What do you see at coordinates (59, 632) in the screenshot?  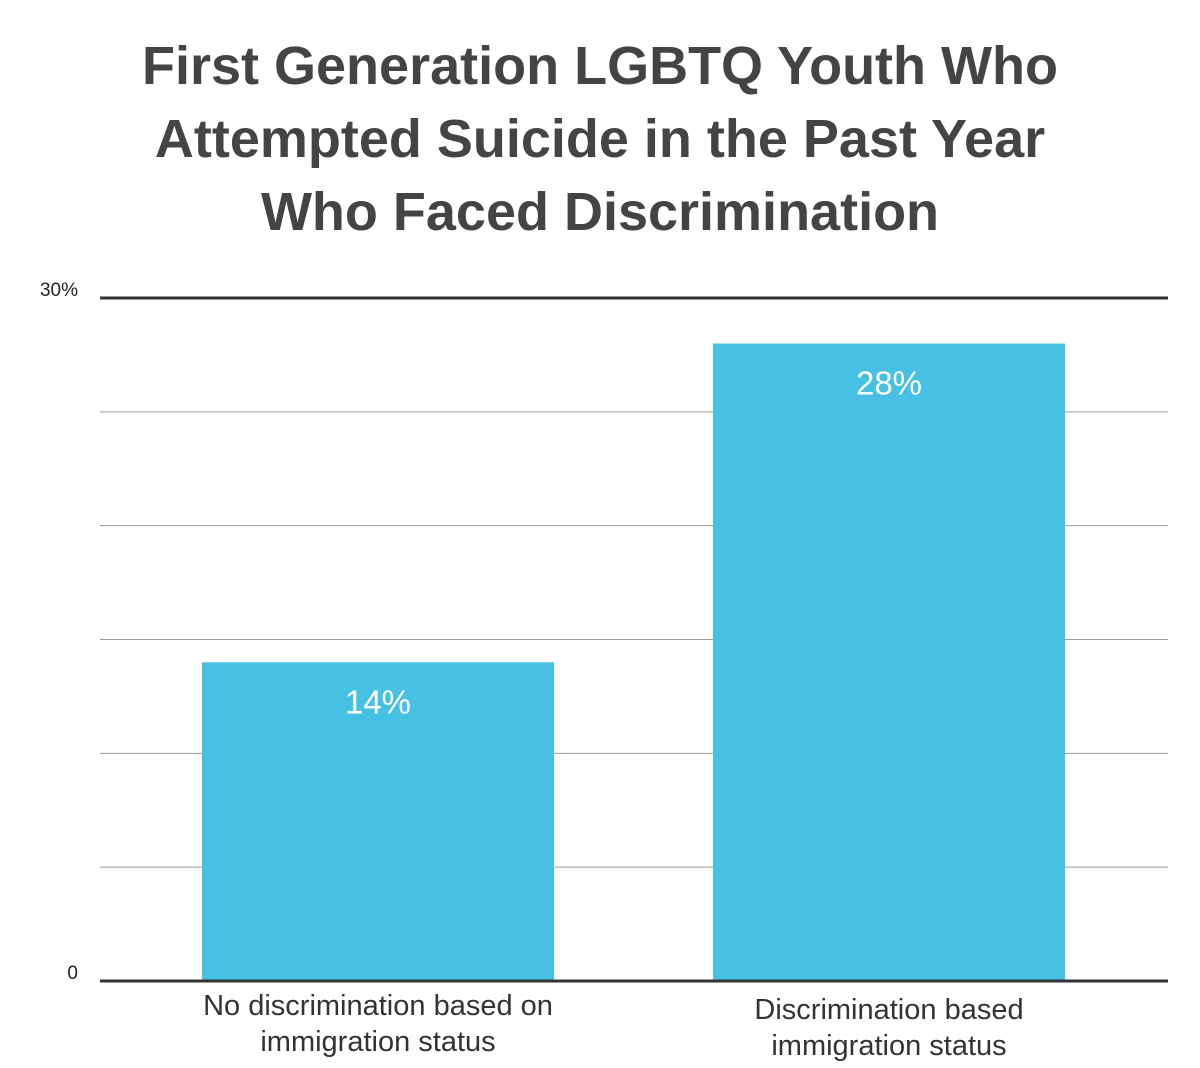 I see `y-axis-tick-labels: 0 30%` at bounding box center [59, 632].